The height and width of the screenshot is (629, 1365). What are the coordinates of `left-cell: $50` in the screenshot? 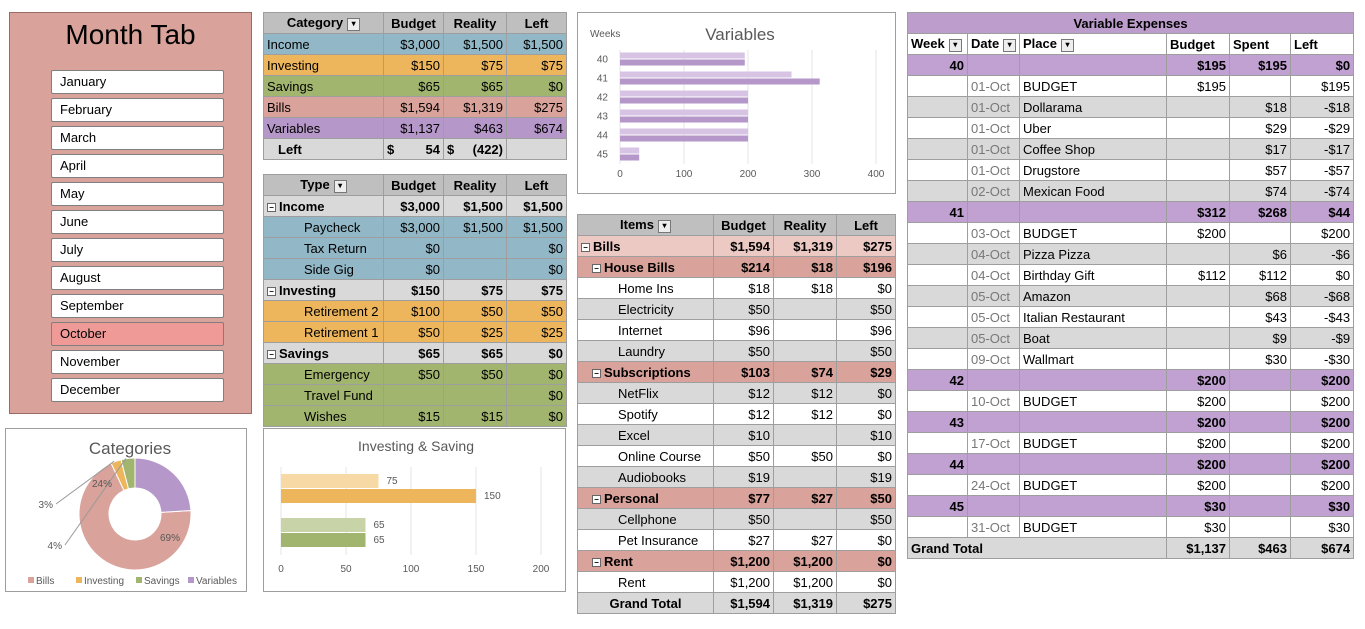 It's located at (866, 498).